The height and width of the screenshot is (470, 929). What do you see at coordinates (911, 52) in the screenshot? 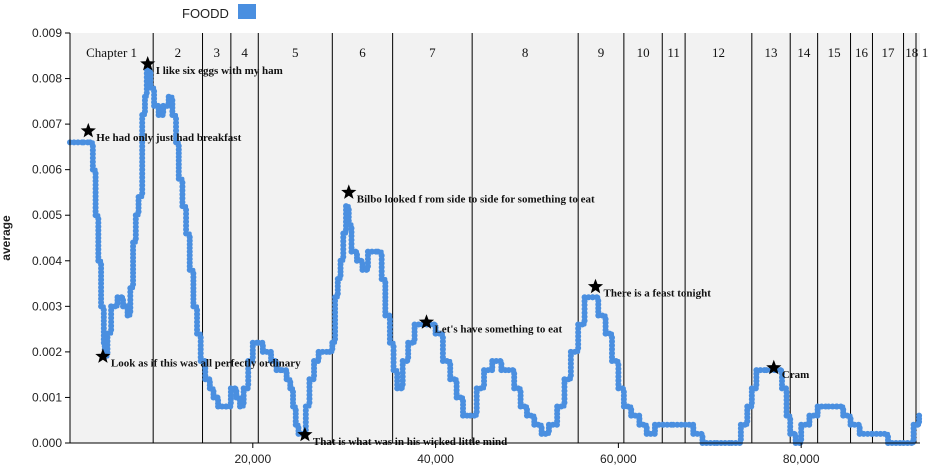
I see `chapter-label-18: 18` at bounding box center [911, 52].